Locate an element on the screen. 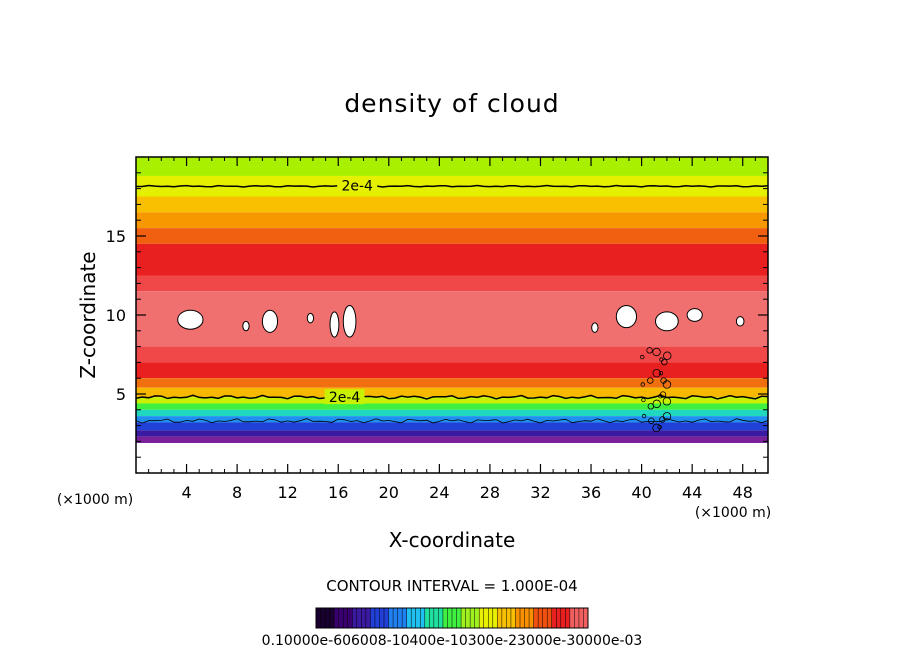 This screenshot has height=654, width=904. x-tick-label: 16 is located at coordinates (338, 492).